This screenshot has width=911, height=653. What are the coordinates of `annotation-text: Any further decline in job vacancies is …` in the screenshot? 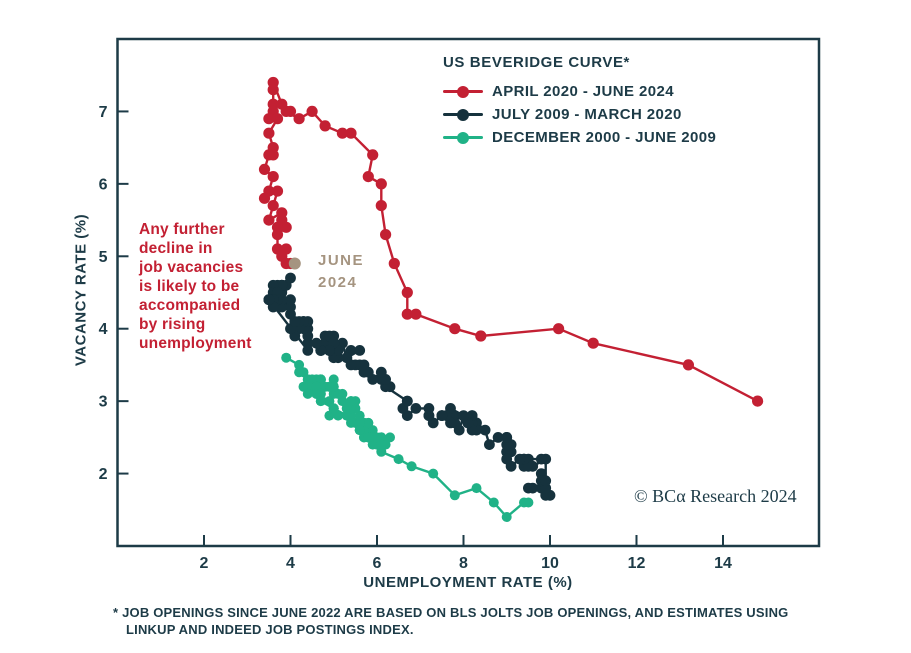 It's located at (195, 286).